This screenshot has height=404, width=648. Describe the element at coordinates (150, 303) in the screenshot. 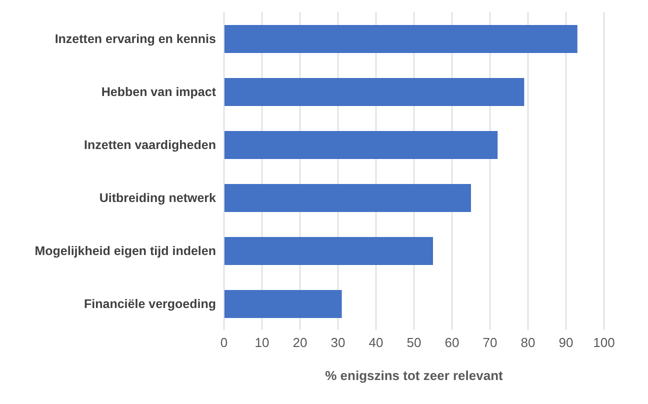

I see `y-tick-label: Financiële vergoeding` at that location.